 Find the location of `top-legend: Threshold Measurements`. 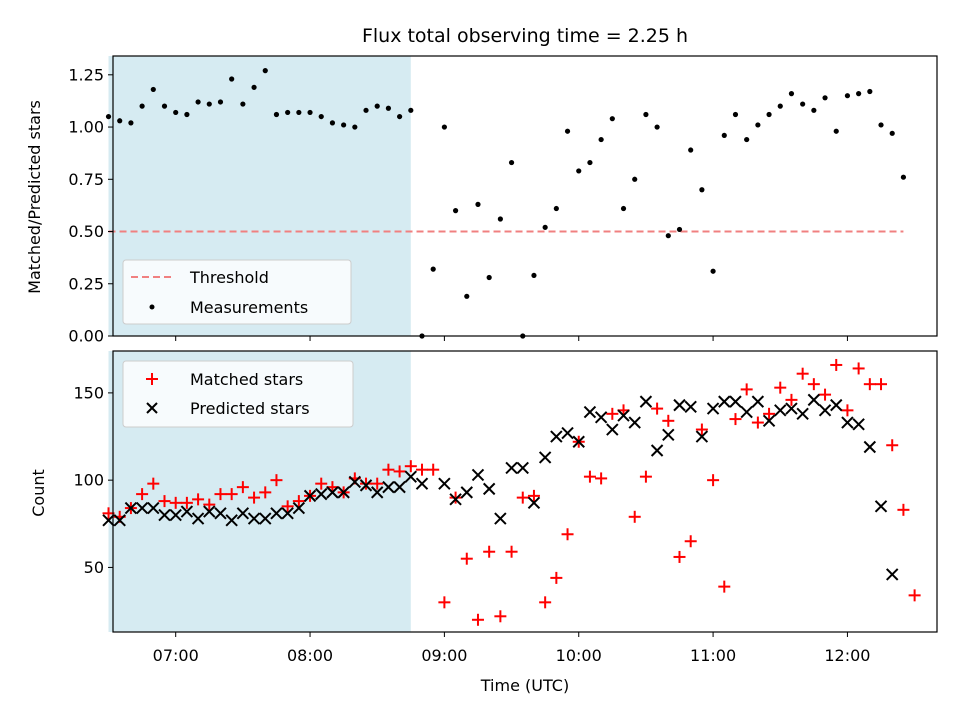

top-legend: Threshold Measurements is located at coordinates (237, 292).